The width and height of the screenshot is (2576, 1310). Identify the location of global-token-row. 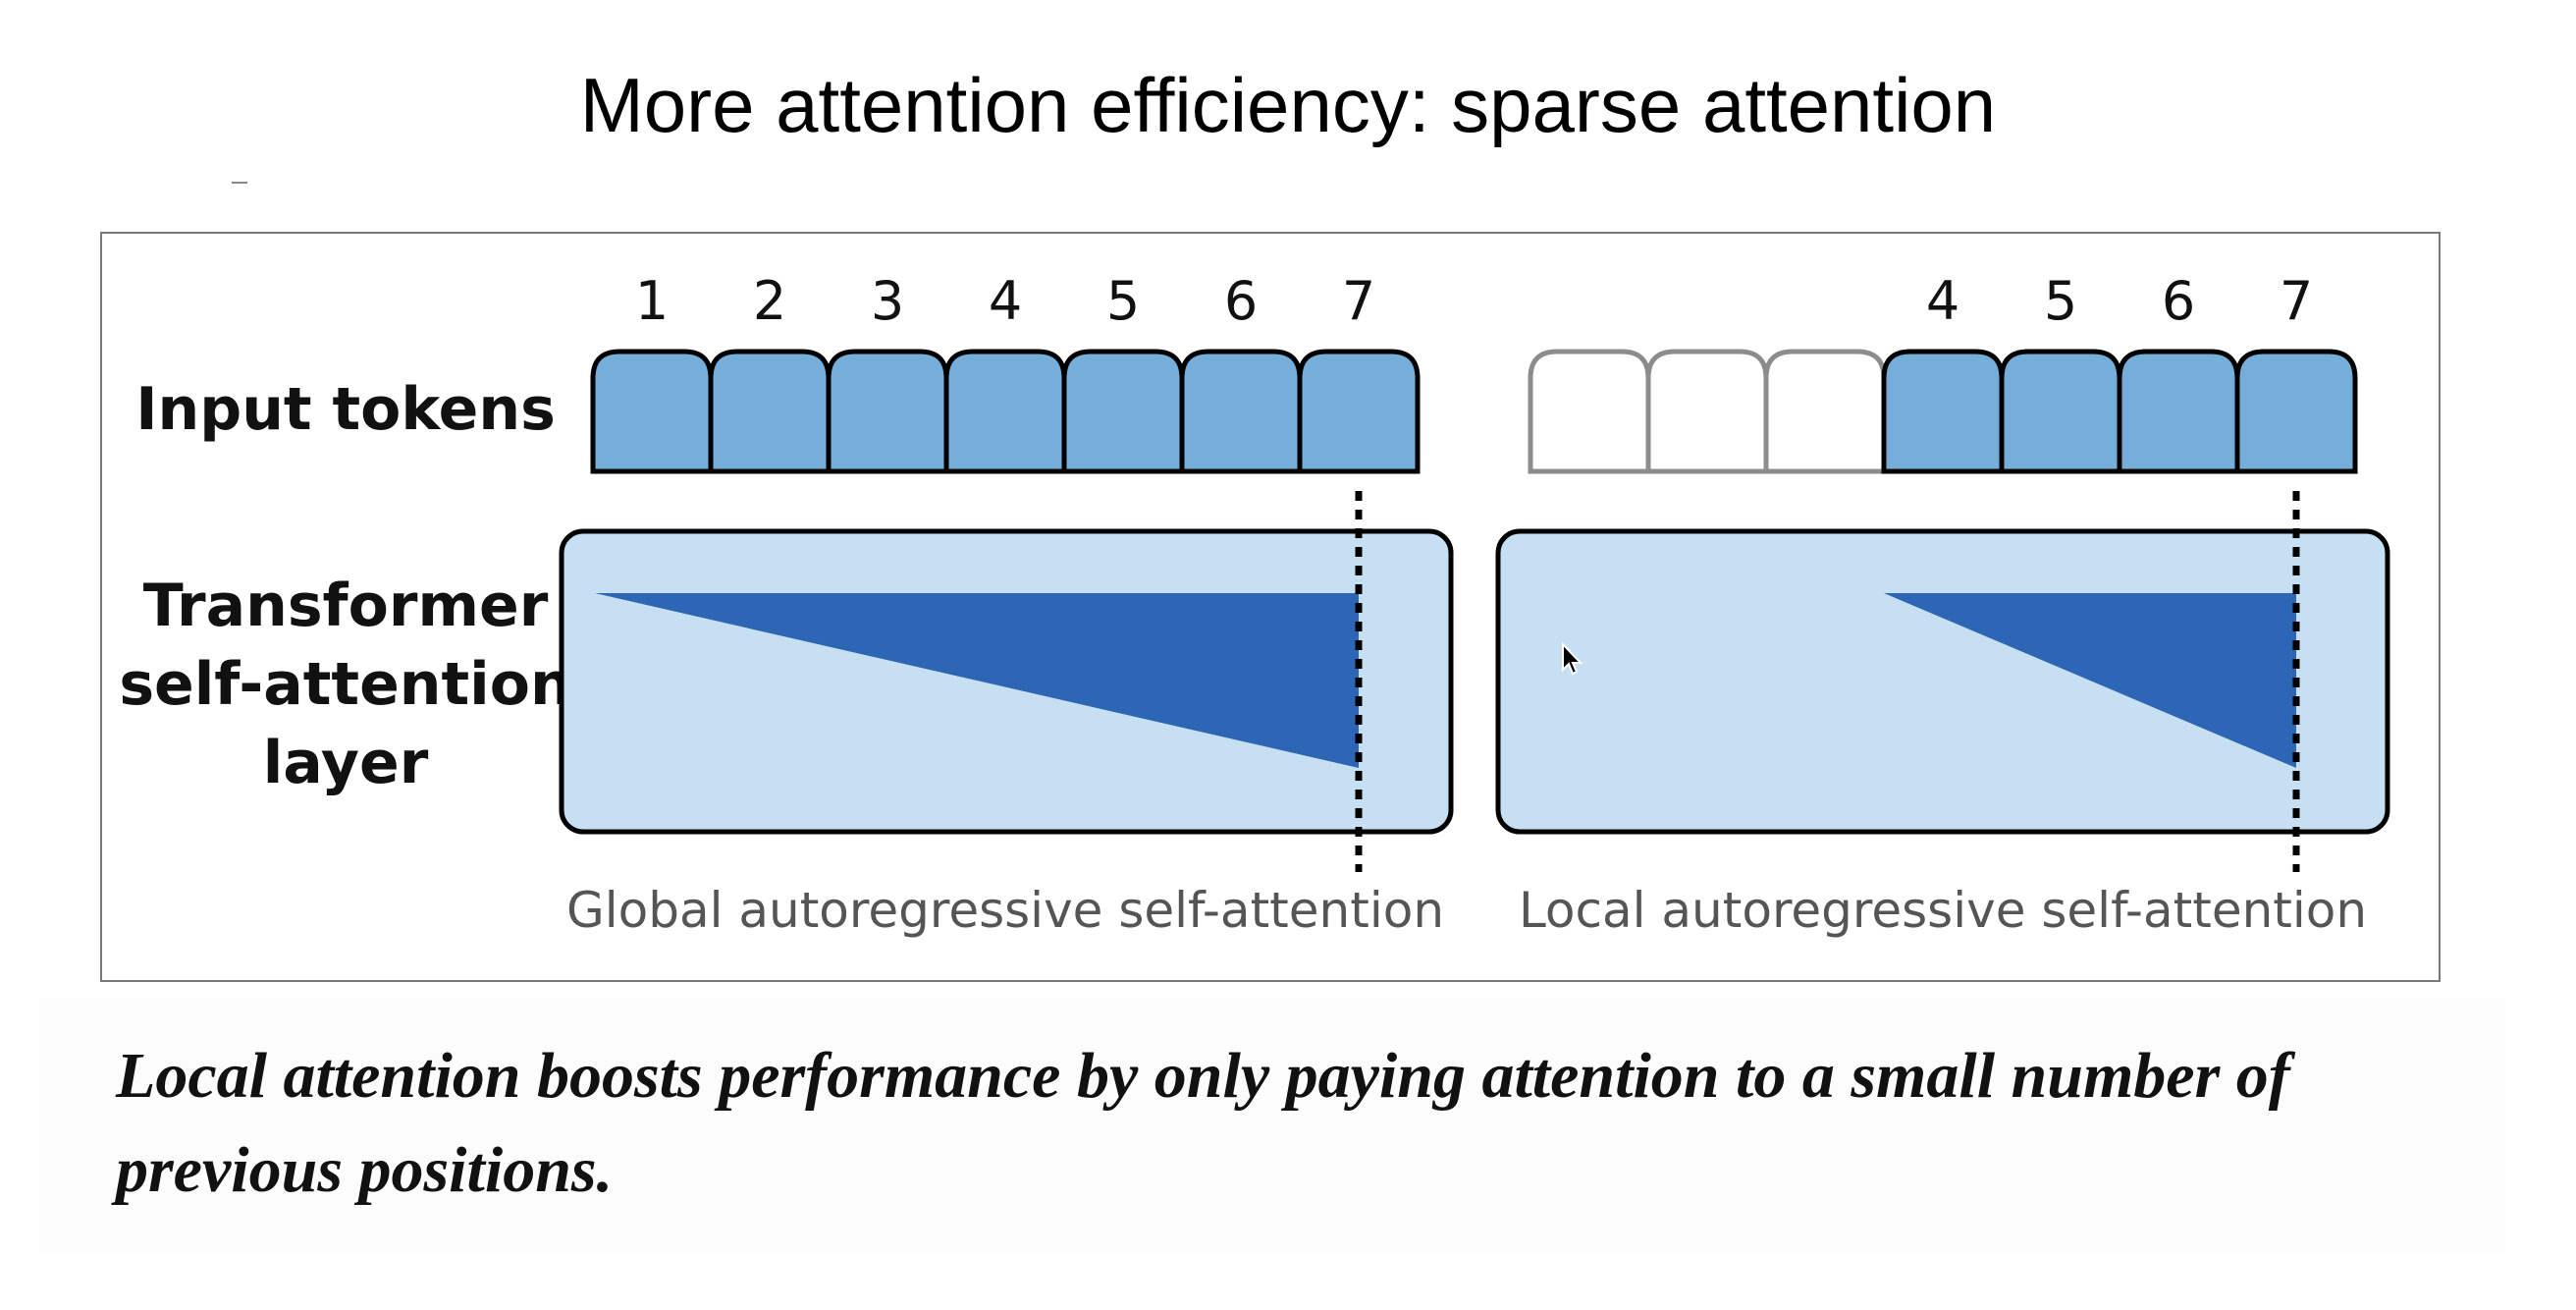
(1005, 411).